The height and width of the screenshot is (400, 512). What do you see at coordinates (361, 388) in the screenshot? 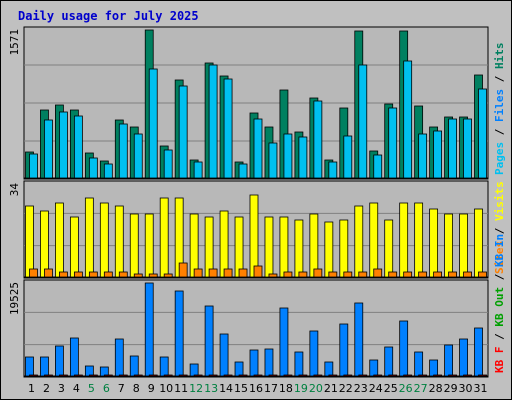
I see `x-tick-label-day-23: 23` at bounding box center [361, 388].